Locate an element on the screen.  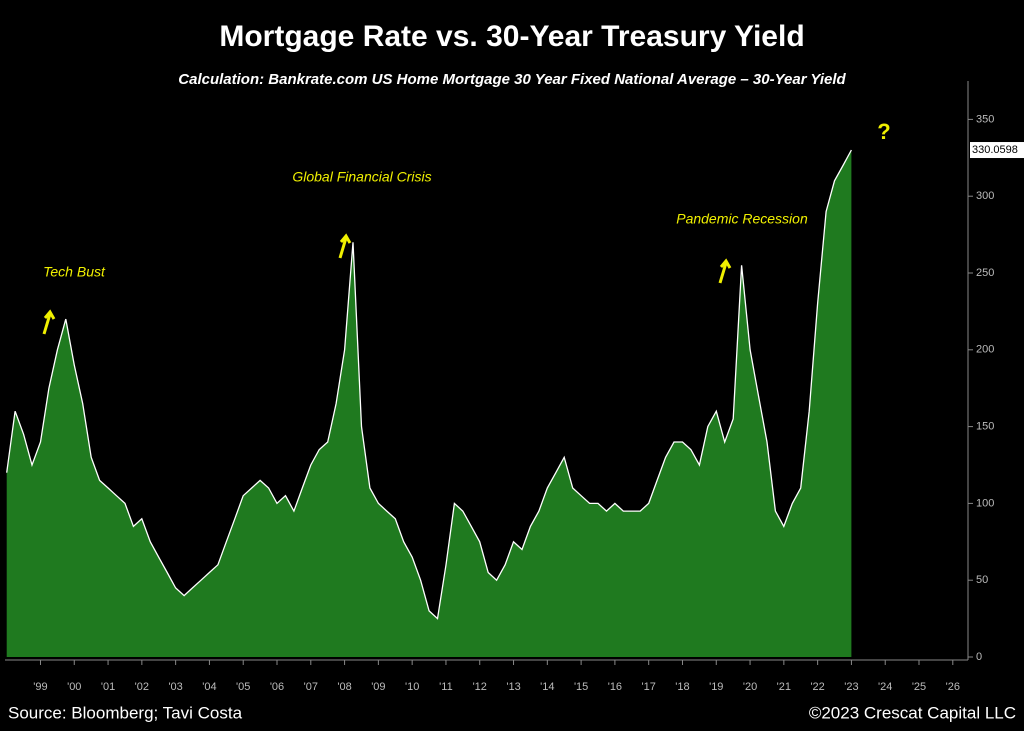
x-tick-label: '99 is located at coordinates (40, 687).